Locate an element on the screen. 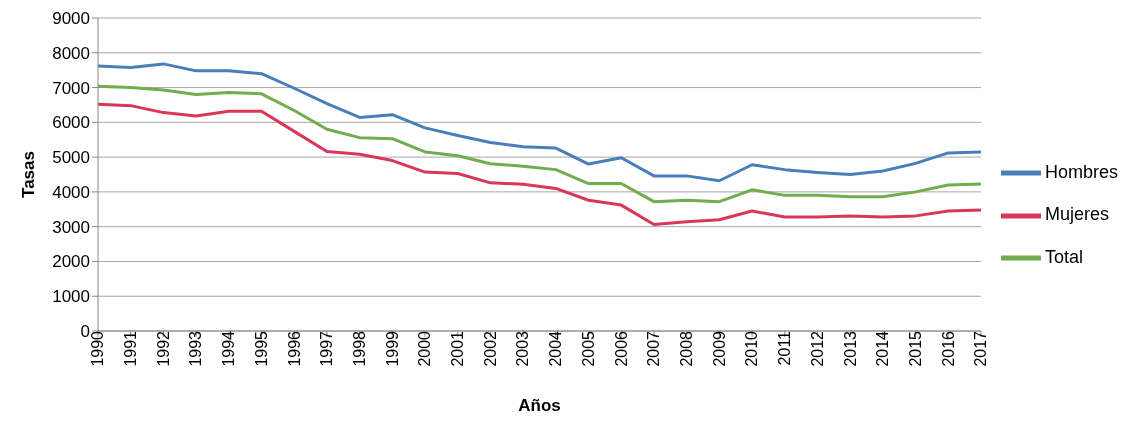 The width and height of the screenshot is (1146, 429). x-tick-label: 2010 is located at coordinates (752, 348).